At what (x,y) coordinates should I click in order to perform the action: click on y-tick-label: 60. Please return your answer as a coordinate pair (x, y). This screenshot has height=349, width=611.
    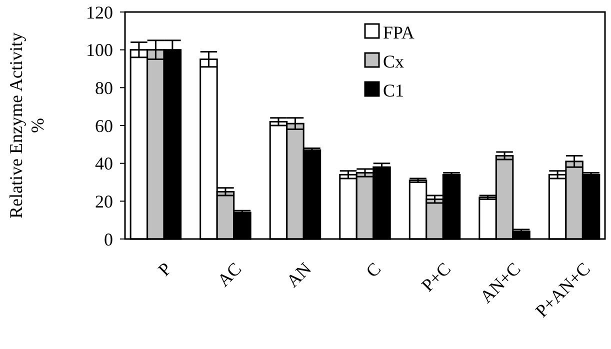
    Looking at the image, I should click on (104, 126).